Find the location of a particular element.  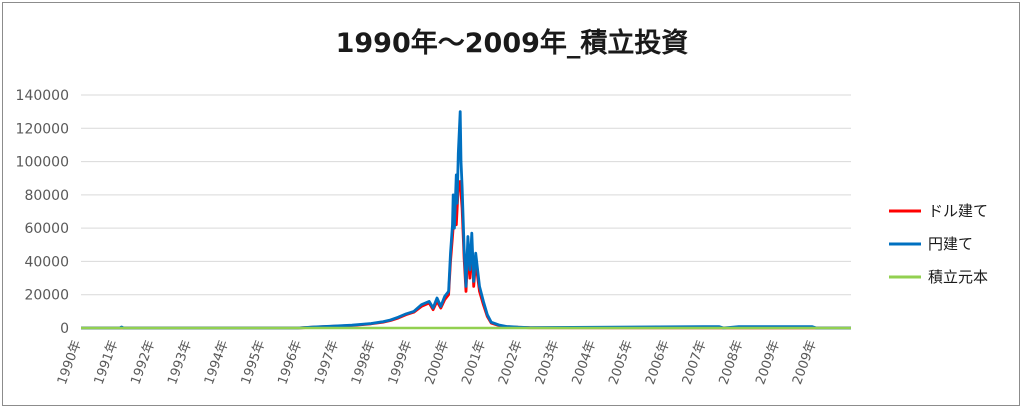

x-tick-label: 2004年 is located at coordinates (585, 362).